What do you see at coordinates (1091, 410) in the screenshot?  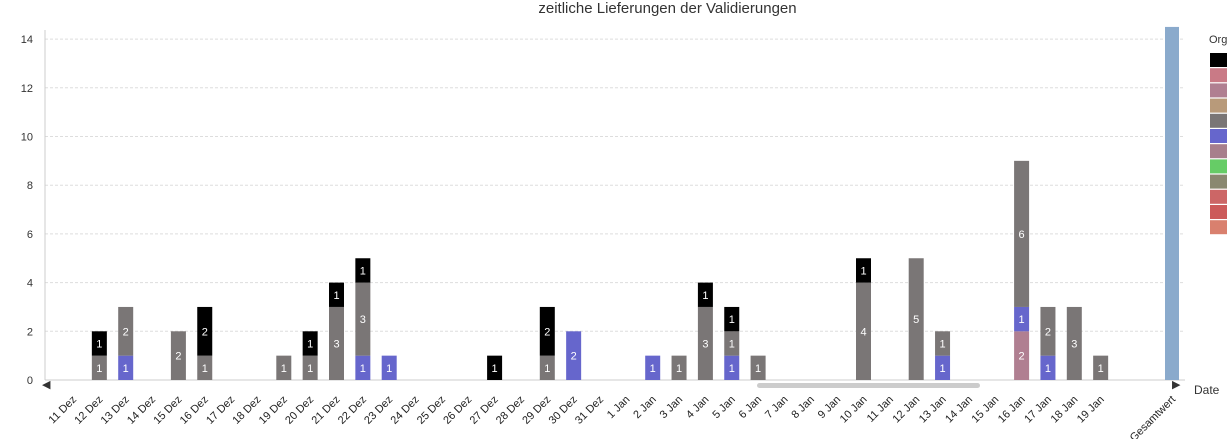 I see `x-tick-label: 19 Jan` at bounding box center [1091, 410].